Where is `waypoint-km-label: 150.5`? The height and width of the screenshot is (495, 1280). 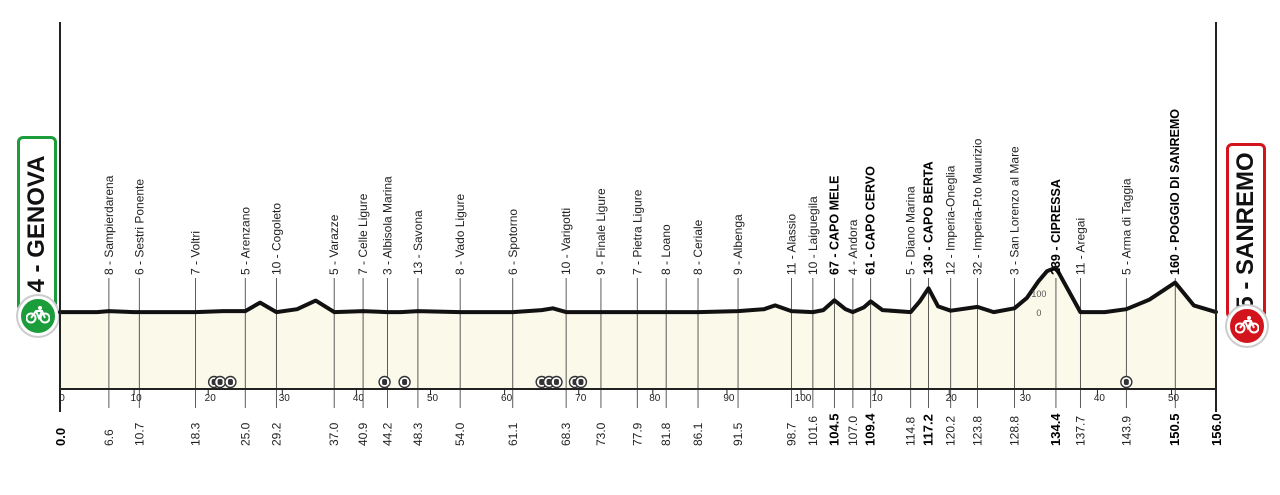 waypoint-km-label: 150.5 is located at coordinates (1174, 429).